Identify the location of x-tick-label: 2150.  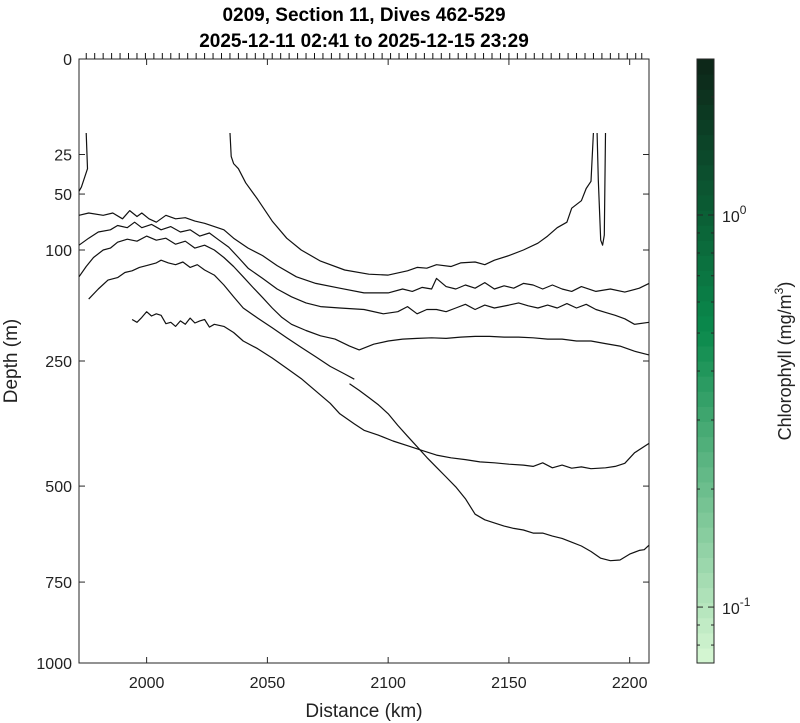
(509, 683).